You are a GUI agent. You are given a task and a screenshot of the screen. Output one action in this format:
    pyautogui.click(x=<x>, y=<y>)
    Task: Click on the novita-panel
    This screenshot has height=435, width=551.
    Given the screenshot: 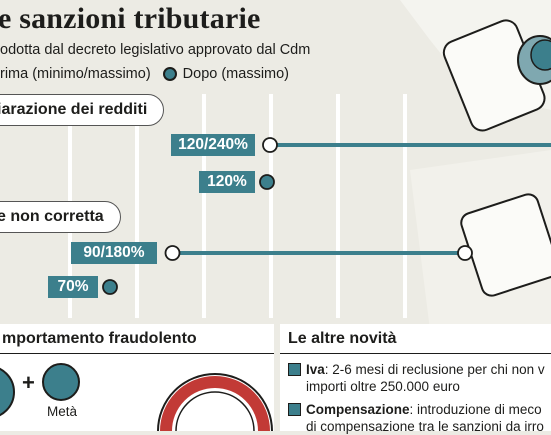 What is the action you would take?
    pyautogui.click(x=415, y=377)
    